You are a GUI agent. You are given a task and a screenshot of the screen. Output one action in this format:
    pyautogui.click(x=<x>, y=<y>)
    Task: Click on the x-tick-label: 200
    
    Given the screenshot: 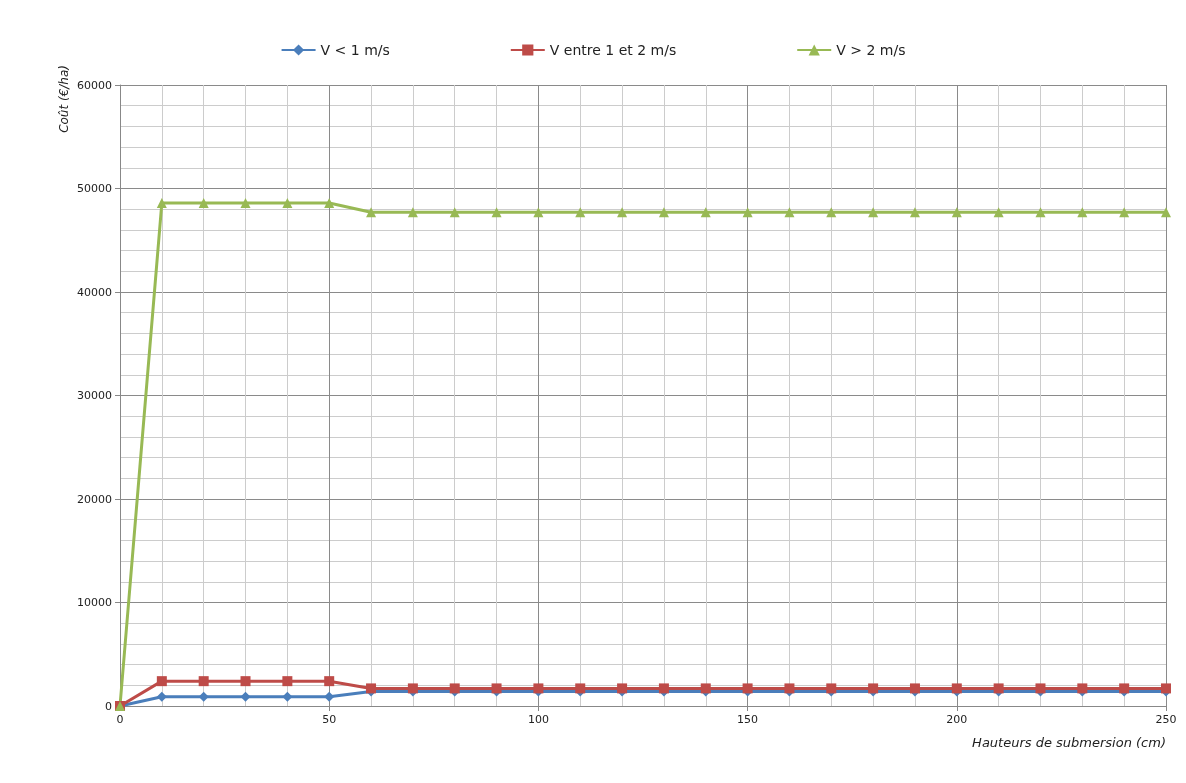 What is the action you would take?
    pyautogui.click(x=957, y=719)
    